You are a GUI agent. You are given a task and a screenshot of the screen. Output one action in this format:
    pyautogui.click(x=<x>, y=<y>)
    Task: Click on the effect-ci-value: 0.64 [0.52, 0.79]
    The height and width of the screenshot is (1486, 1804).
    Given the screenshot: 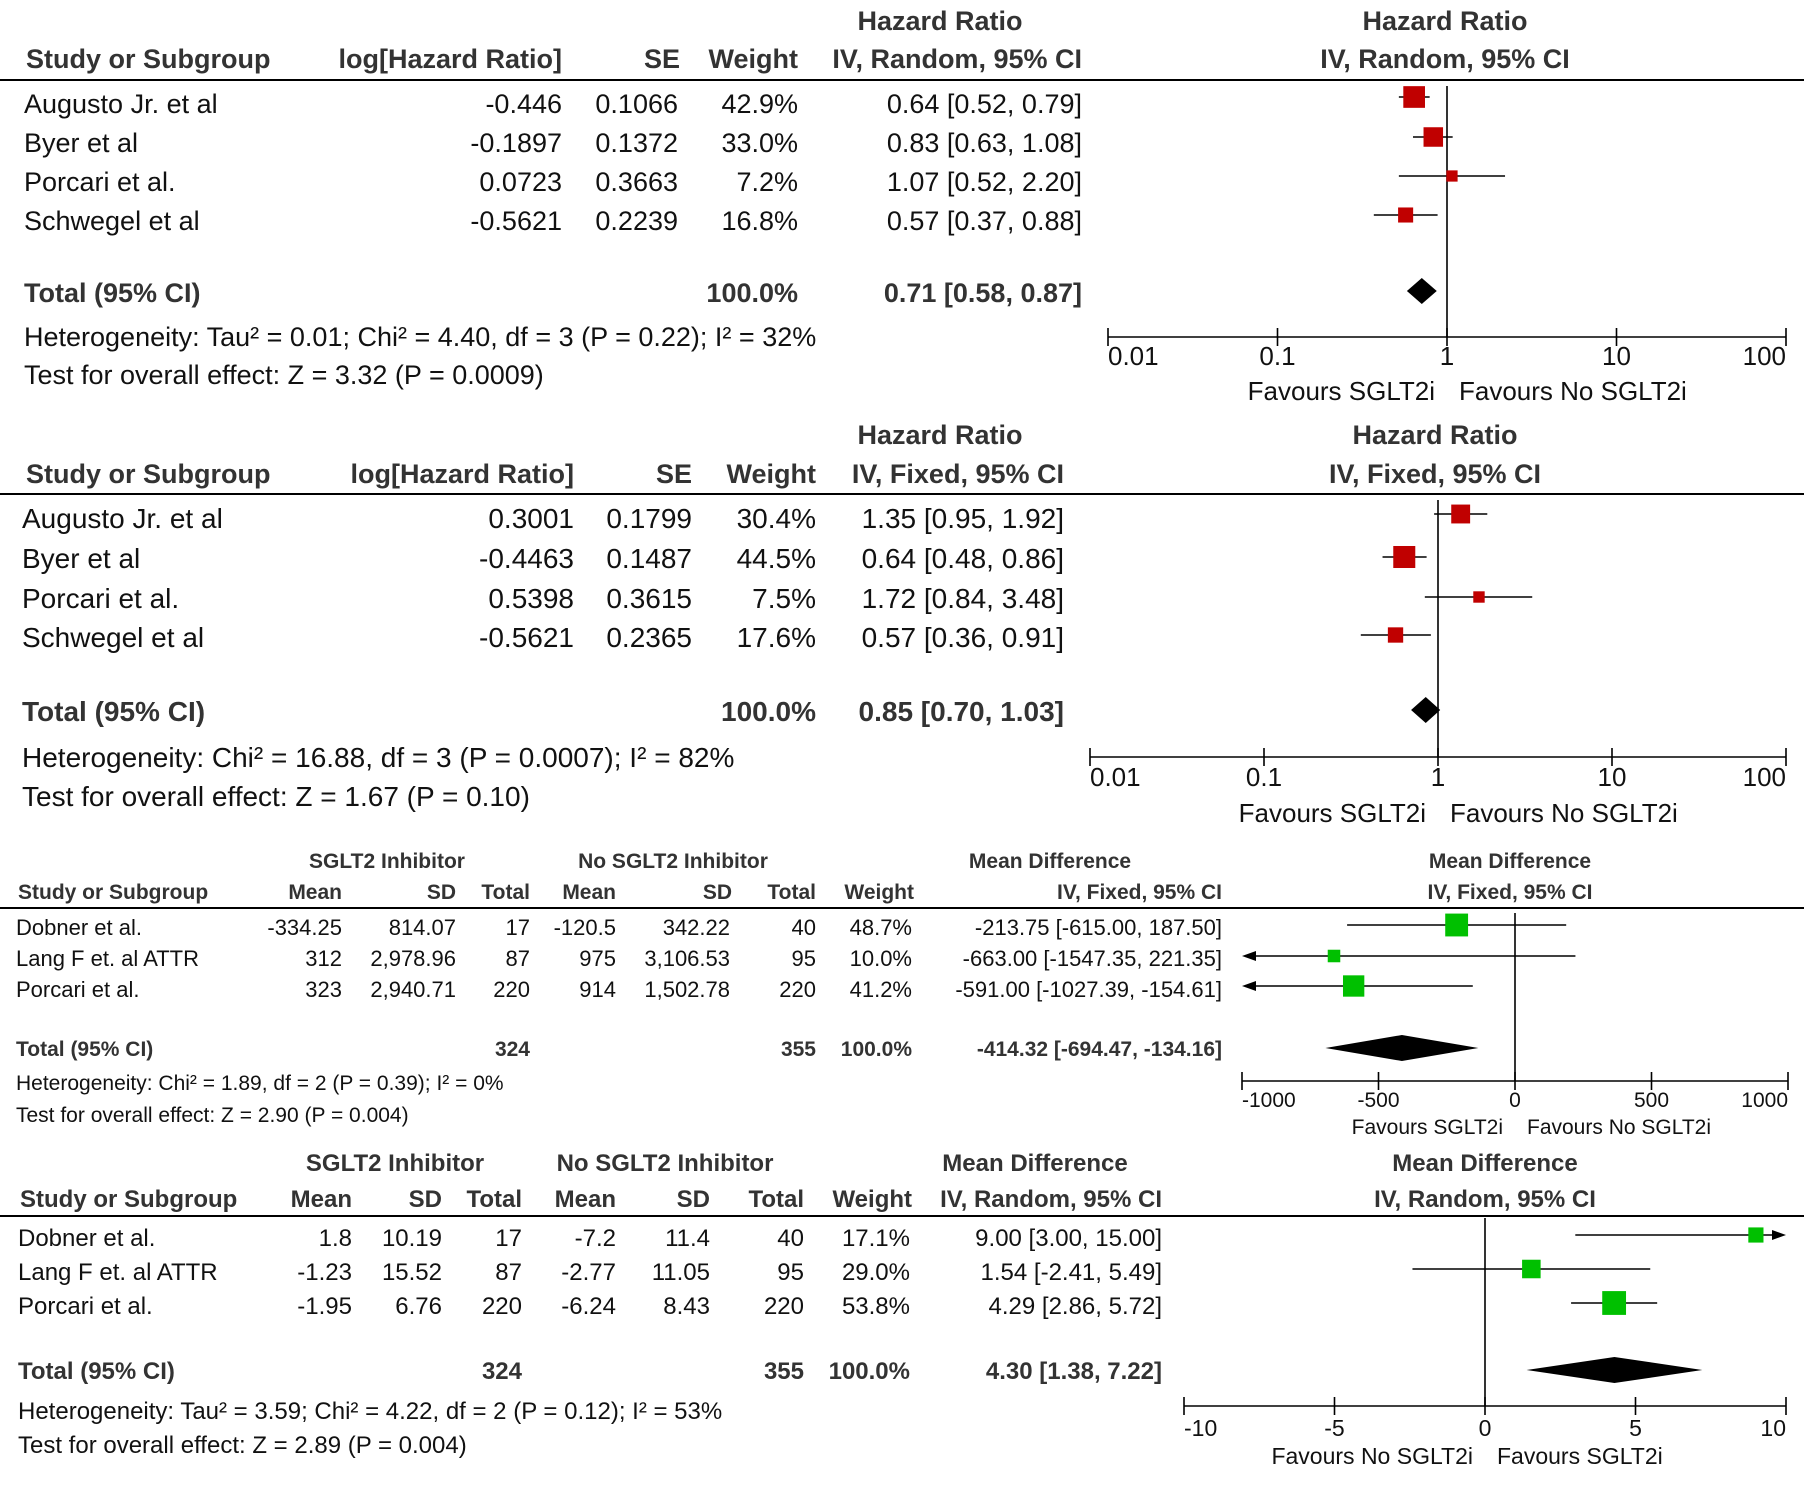 What is the action you would take?
    pyautogui.click(x=984, y=104)
    